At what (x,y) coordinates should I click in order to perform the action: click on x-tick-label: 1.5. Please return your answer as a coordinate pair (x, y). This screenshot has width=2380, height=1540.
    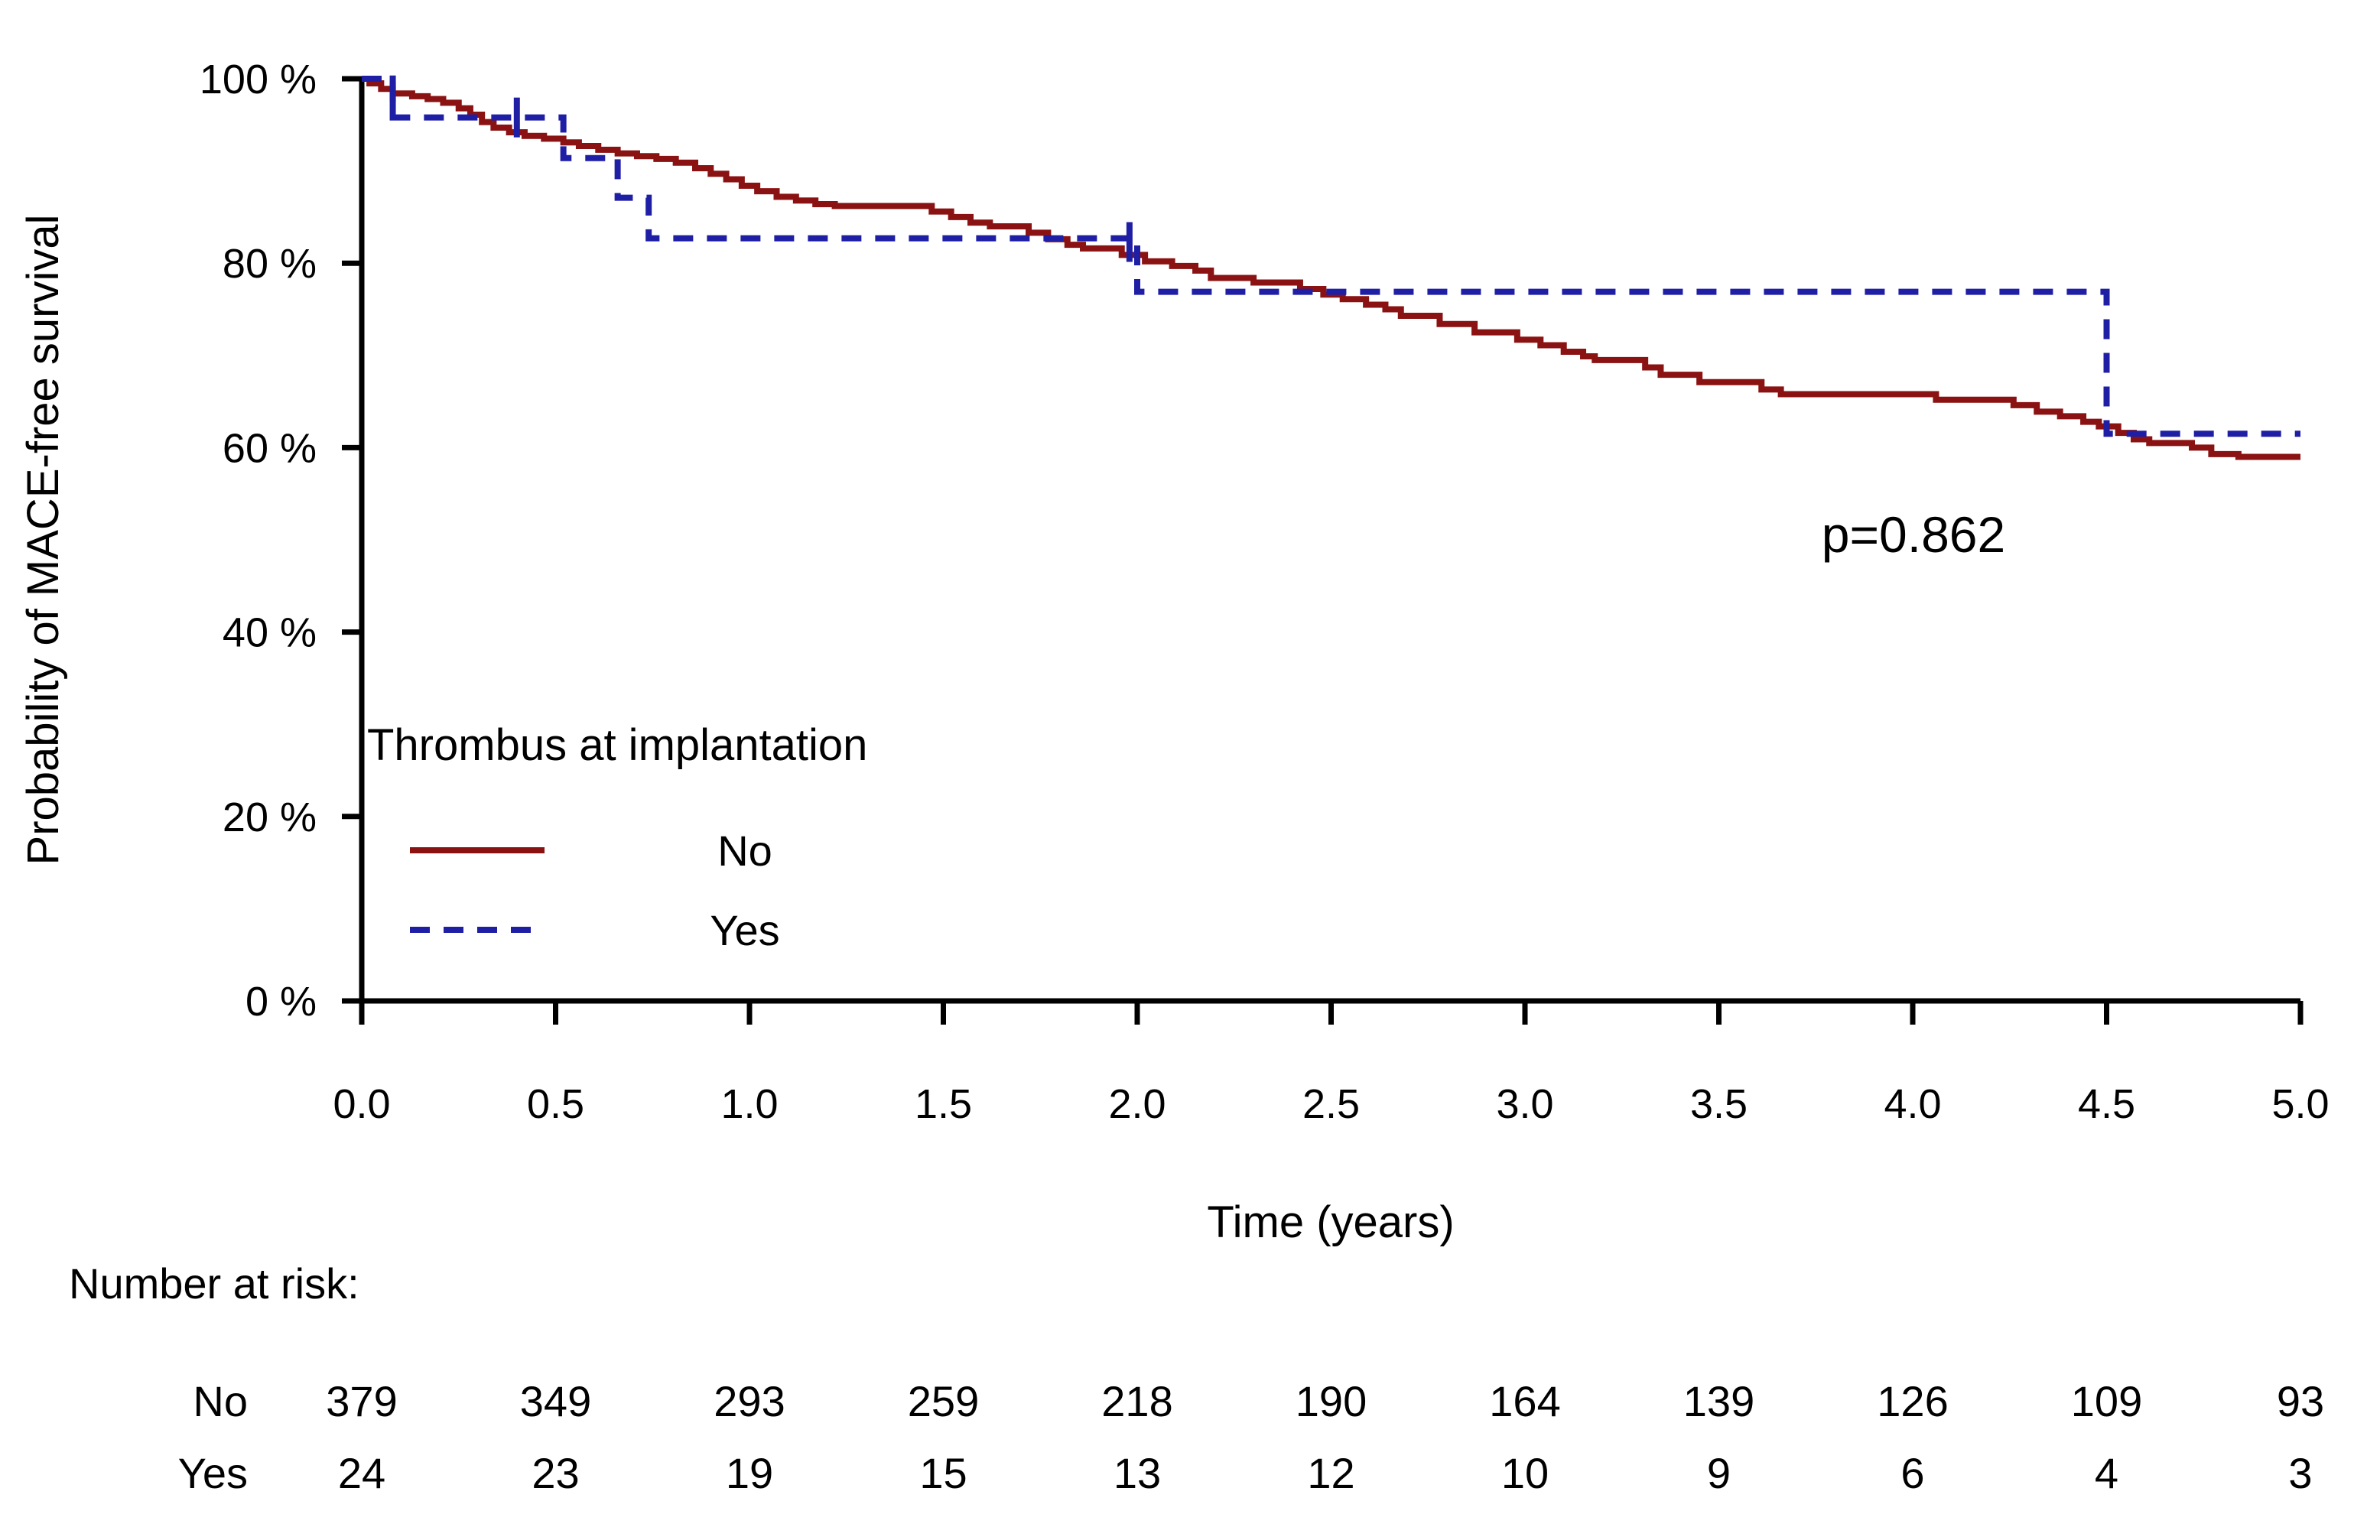
    Looking at the image, I should click on (943, 1104).